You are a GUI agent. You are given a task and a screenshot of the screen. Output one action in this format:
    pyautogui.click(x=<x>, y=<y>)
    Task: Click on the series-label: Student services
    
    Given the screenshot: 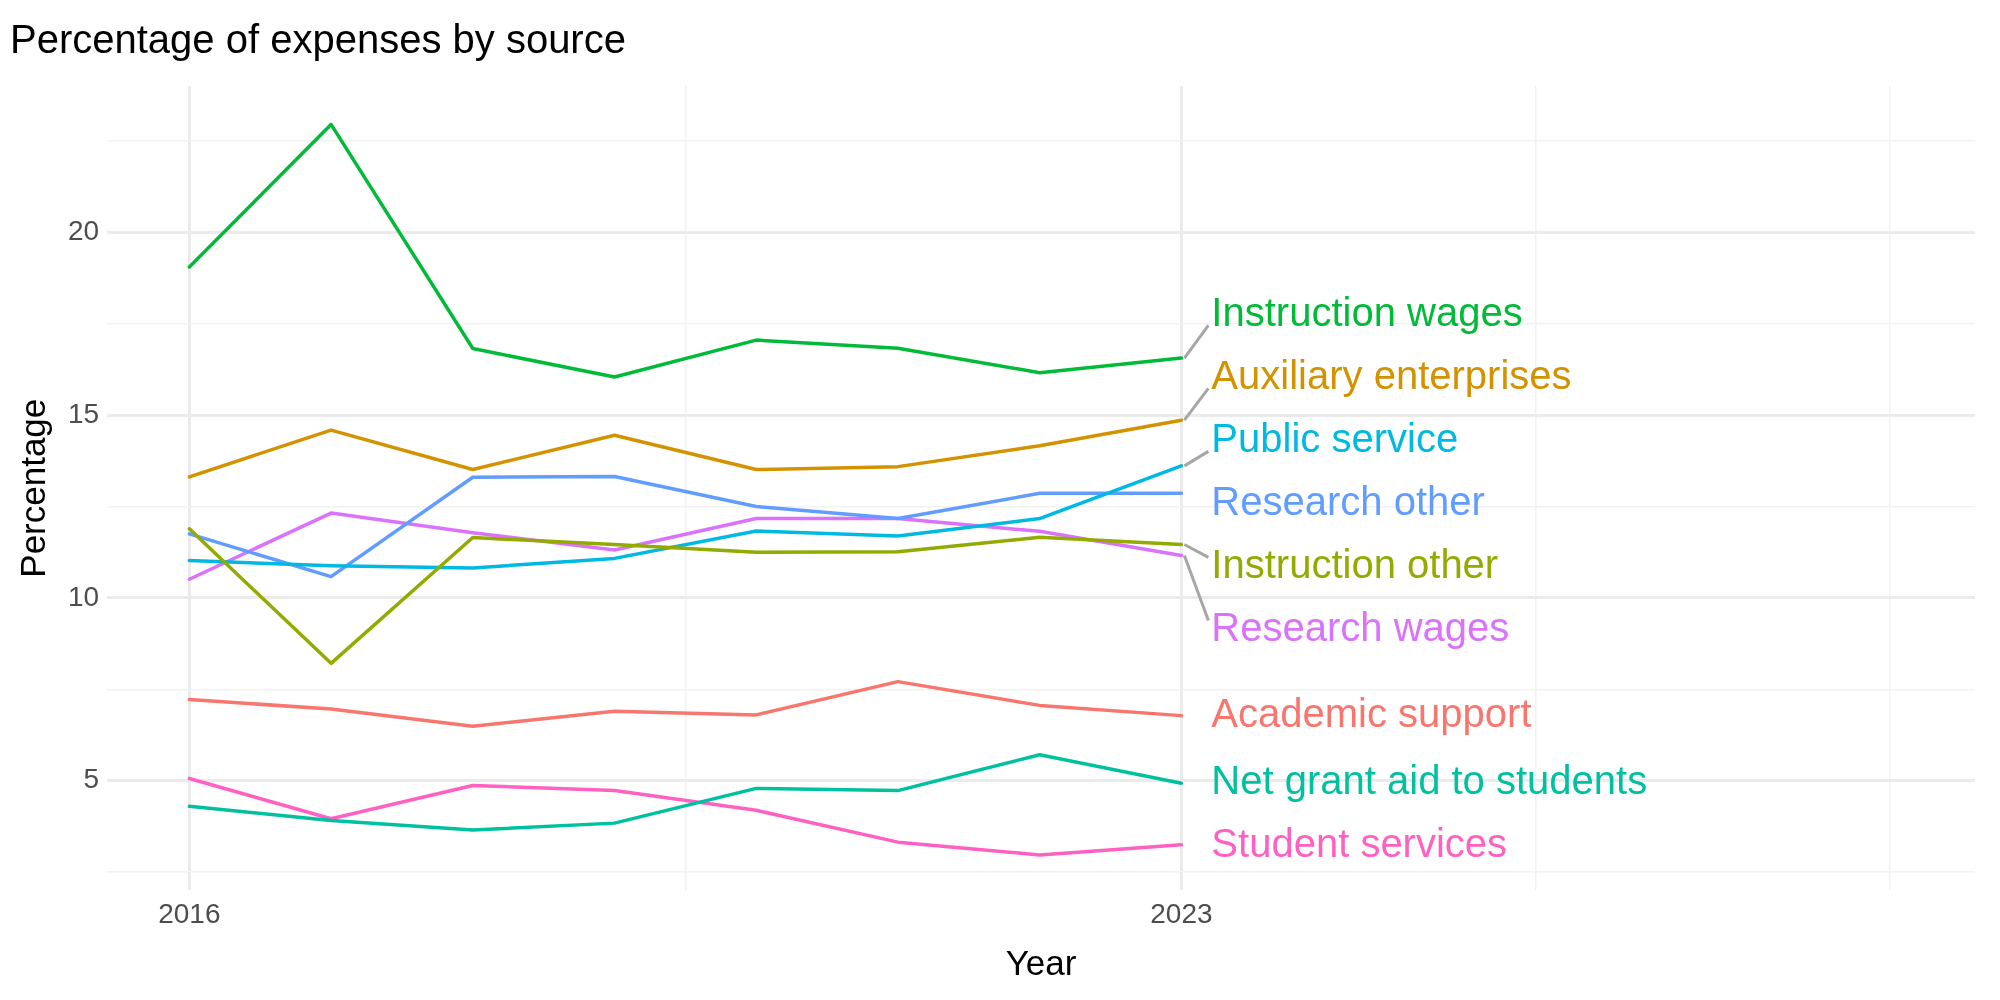 What is the action you would take?
    pyautogui.click(x=1359, y=842)
    